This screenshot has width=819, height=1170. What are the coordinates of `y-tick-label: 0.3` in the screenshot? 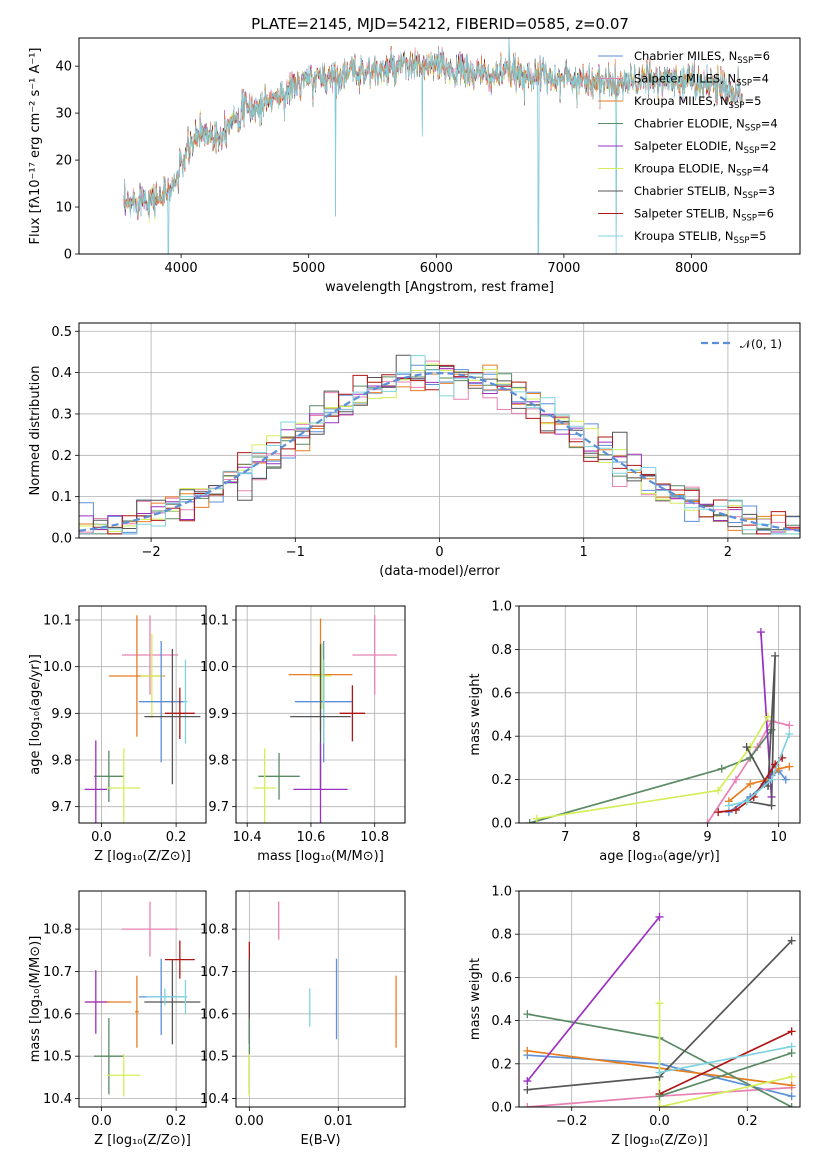 It's located at (61, 414).